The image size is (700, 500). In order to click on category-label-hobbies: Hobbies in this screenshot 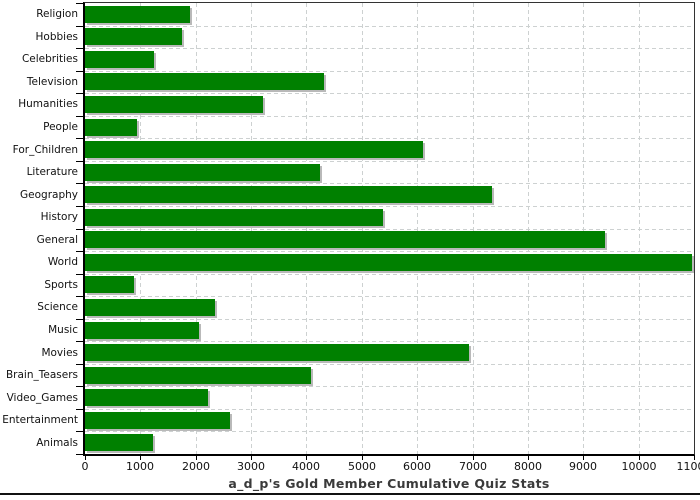, I will do `click(57, 37)`.